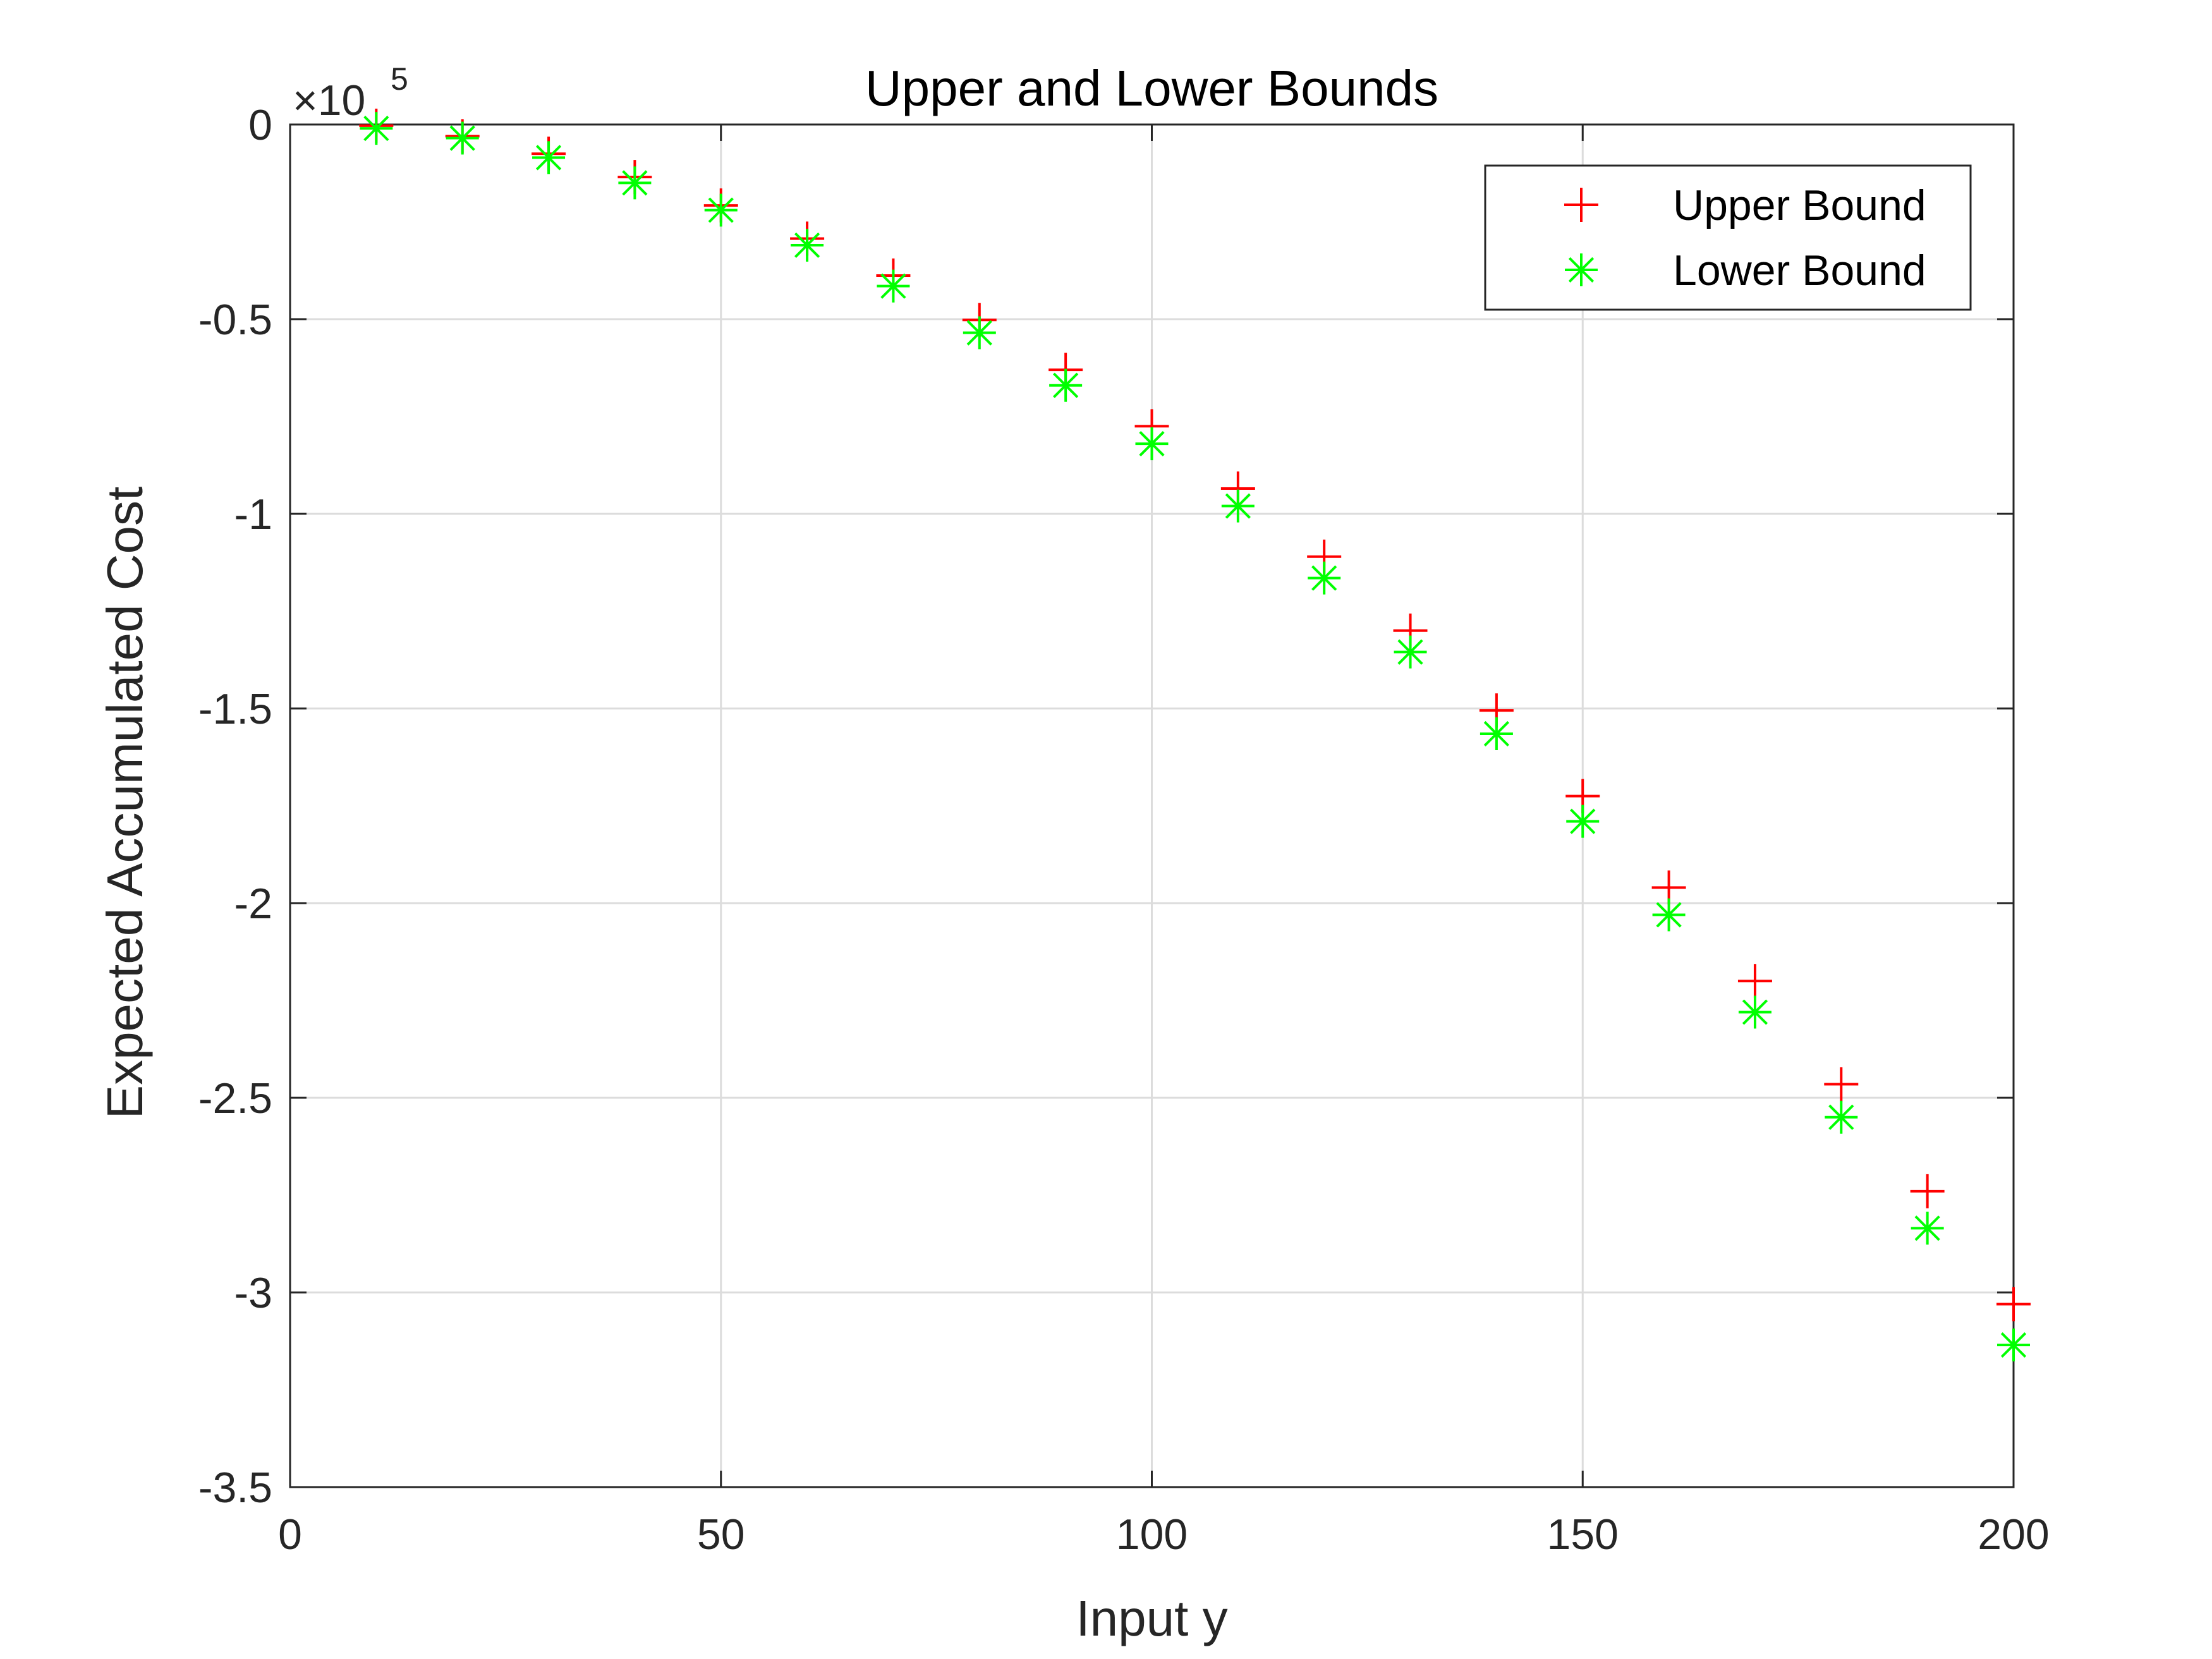 The width and height of the screenshot is (2212, 1659). What do you see at coordinates (329, 100) in the screenshot?
I see `y-exponent-base: ×10` at bounding box center [329, 100].